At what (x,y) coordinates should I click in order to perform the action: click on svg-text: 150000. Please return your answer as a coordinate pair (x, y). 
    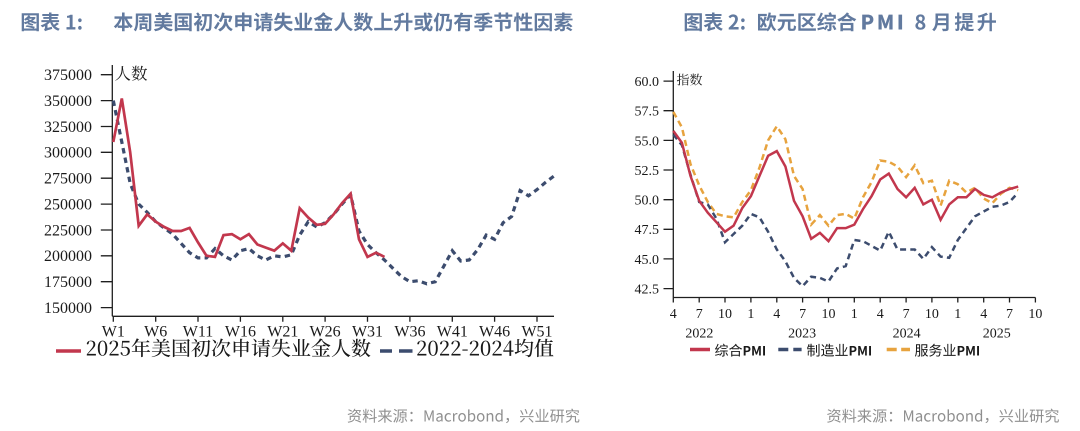
    Looking at the image, I should click on (68, 308).